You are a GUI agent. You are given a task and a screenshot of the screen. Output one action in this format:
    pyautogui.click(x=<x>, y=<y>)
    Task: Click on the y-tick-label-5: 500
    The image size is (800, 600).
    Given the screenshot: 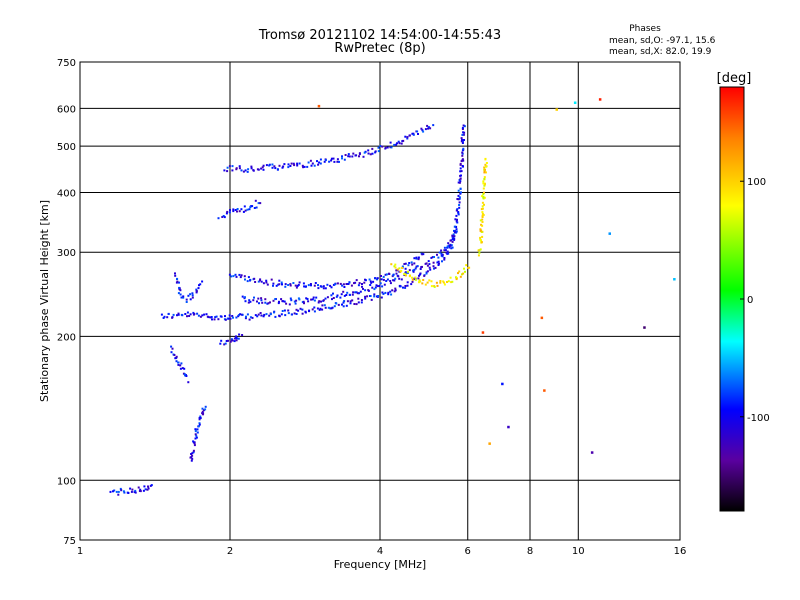 What is the action you would take?
    pyautogui.click(x=66, y=147)
    